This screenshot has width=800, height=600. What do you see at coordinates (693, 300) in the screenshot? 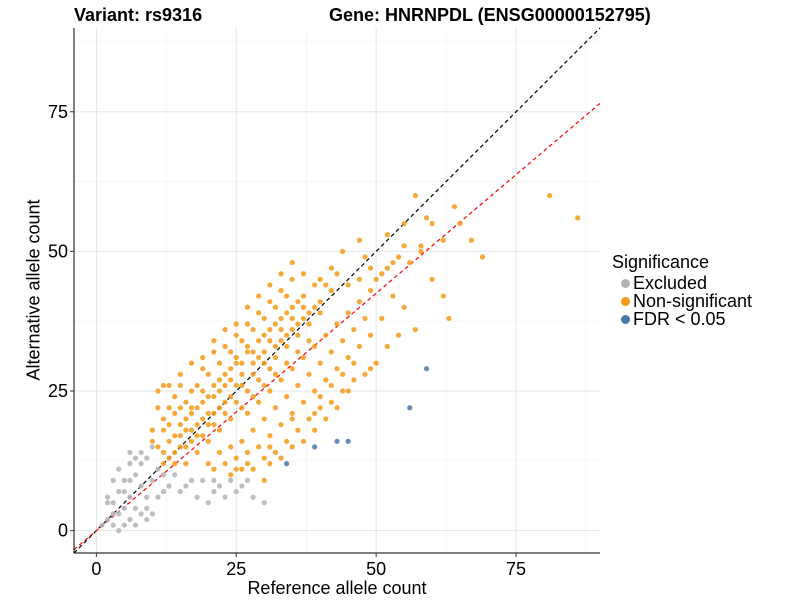
I see `legend-label-non-significant: Non-significant` at bounding box center [693, 300].